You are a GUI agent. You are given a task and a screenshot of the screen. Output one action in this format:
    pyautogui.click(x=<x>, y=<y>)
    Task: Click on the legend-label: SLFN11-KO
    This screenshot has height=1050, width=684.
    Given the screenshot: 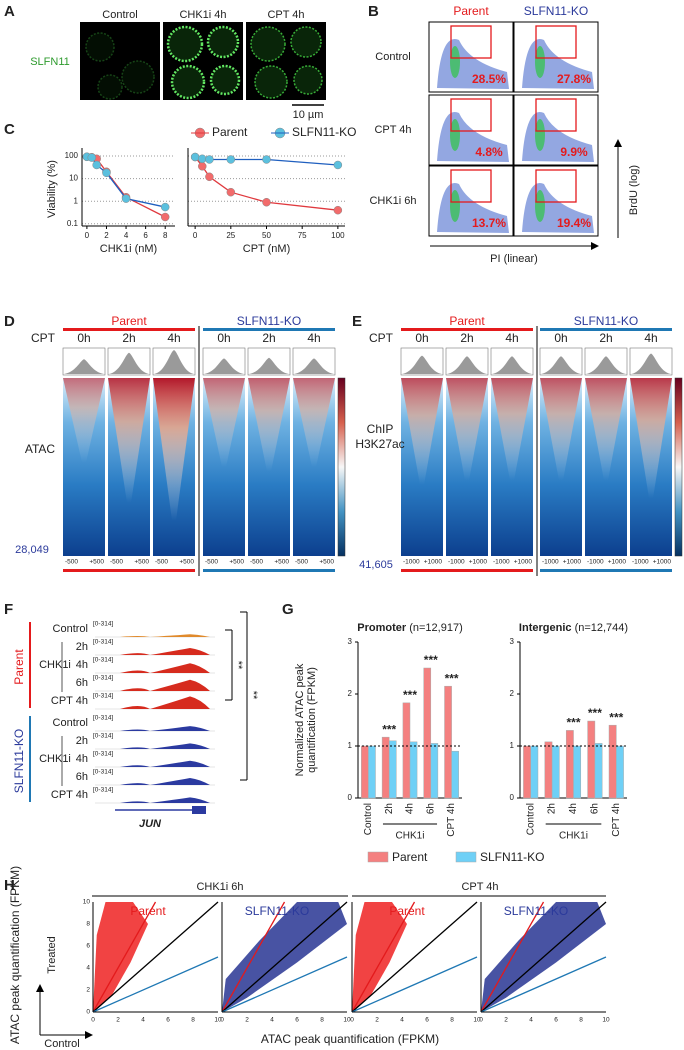 What is the action you would take?
    pyautogui.click(x=512, y=857)
    